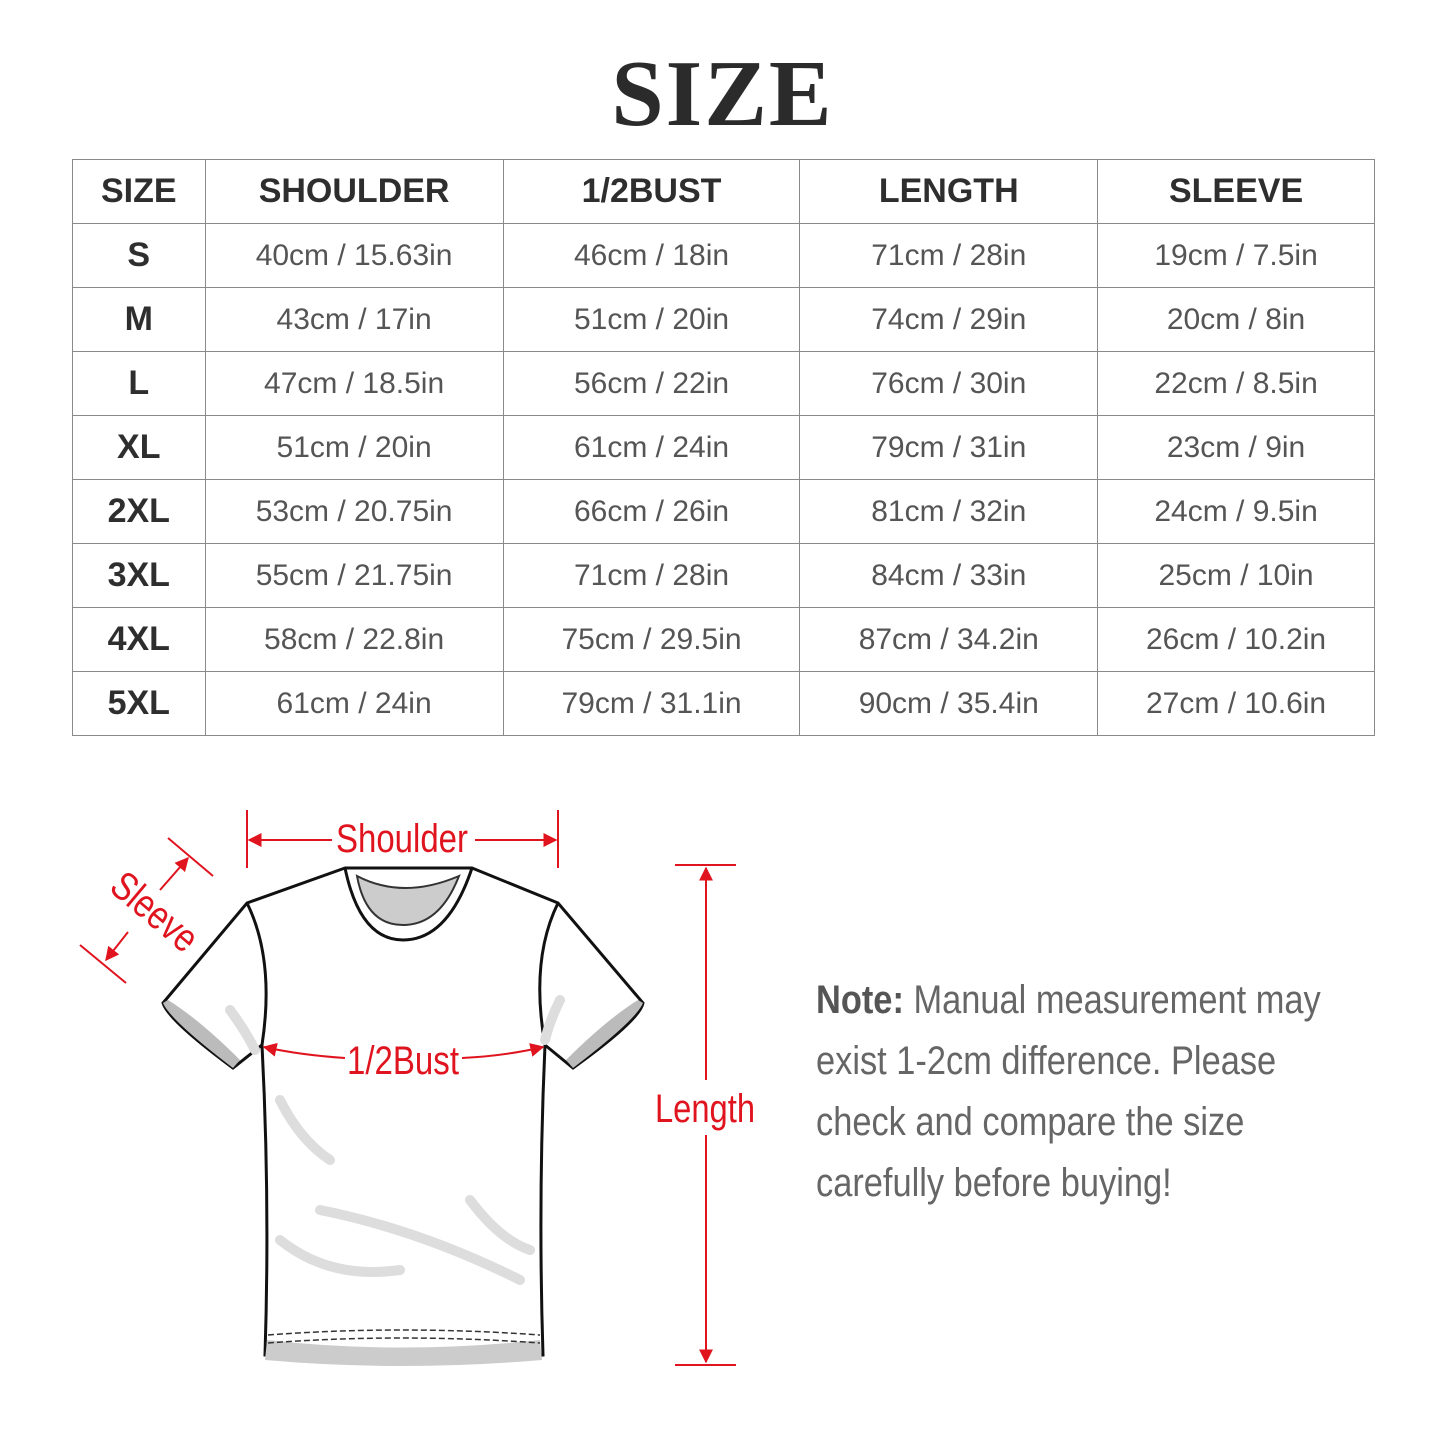 The width and height of the screenshot is (1445, 1445). Describe the element at coordinates (139, 319) in the screenshot. I see `size-cell: M` at that location.